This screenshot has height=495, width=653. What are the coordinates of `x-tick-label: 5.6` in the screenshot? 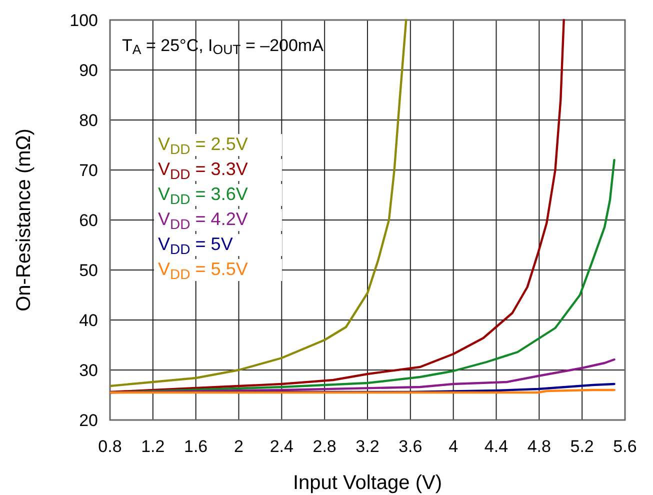 It's located at (625, 446).